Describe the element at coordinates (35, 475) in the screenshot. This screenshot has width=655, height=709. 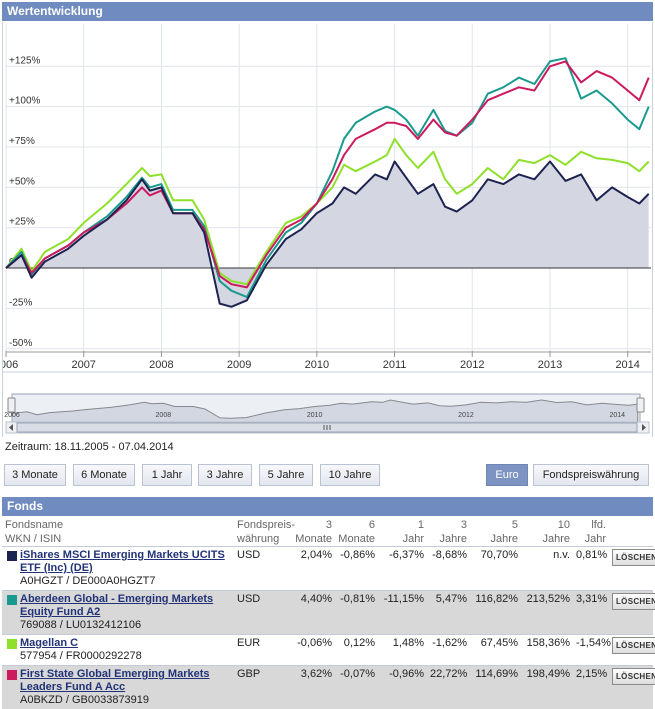
I see `period-3-months-button: 3 Monate` at that location.